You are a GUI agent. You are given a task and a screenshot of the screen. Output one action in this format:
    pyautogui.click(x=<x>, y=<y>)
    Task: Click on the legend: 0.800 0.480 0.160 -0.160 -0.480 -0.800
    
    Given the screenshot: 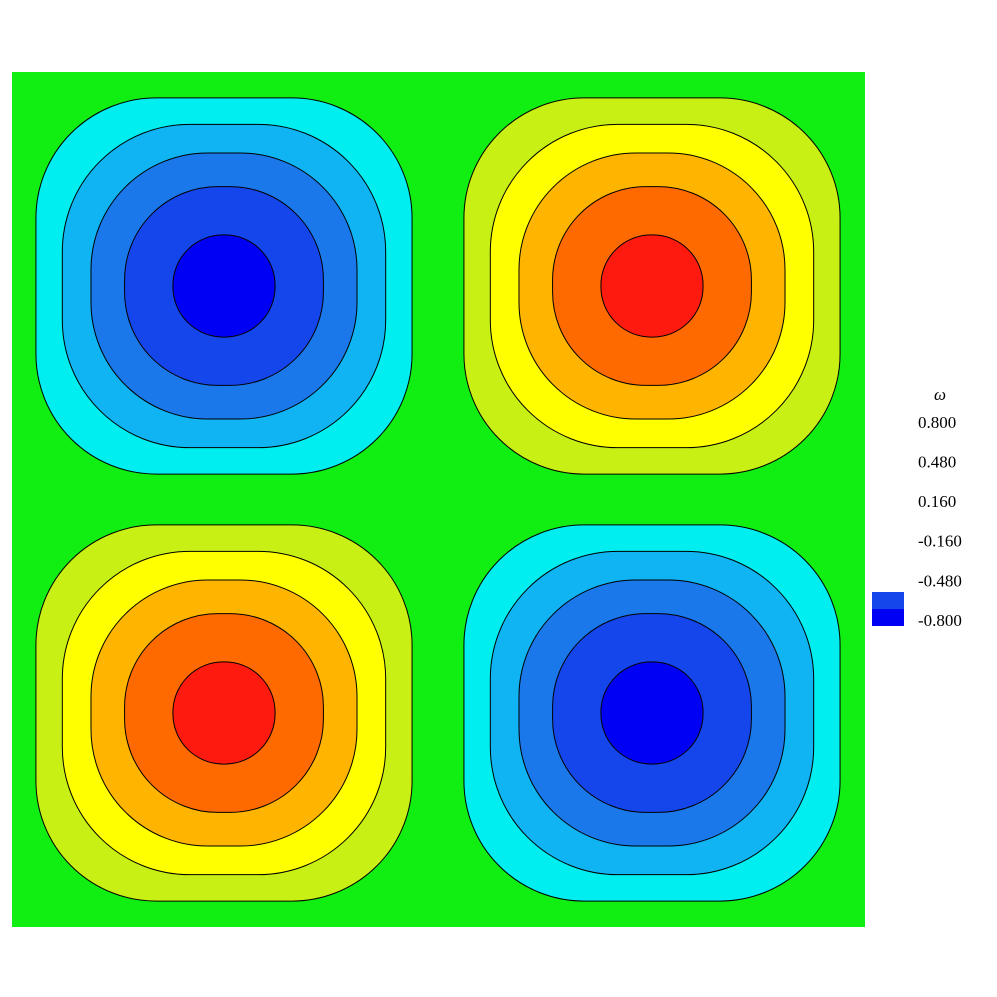 What is the action you would take?
    pyautogui.click(x=917, y=521)
    